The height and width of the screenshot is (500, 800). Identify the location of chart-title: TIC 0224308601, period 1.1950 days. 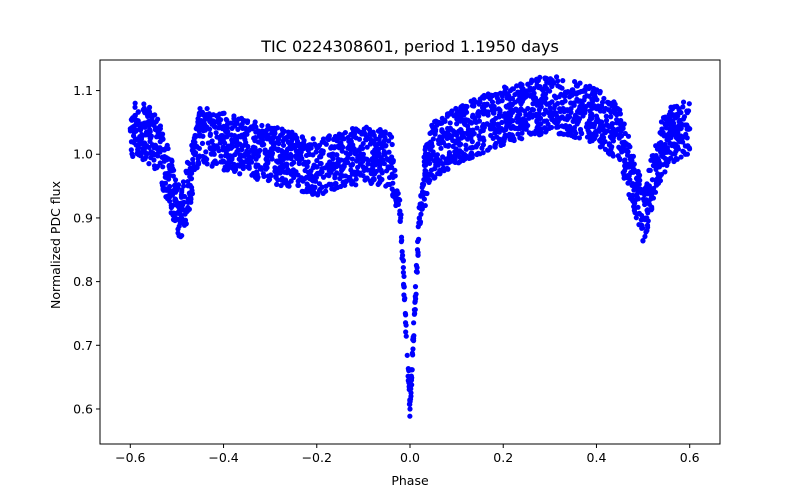
(409, 46).